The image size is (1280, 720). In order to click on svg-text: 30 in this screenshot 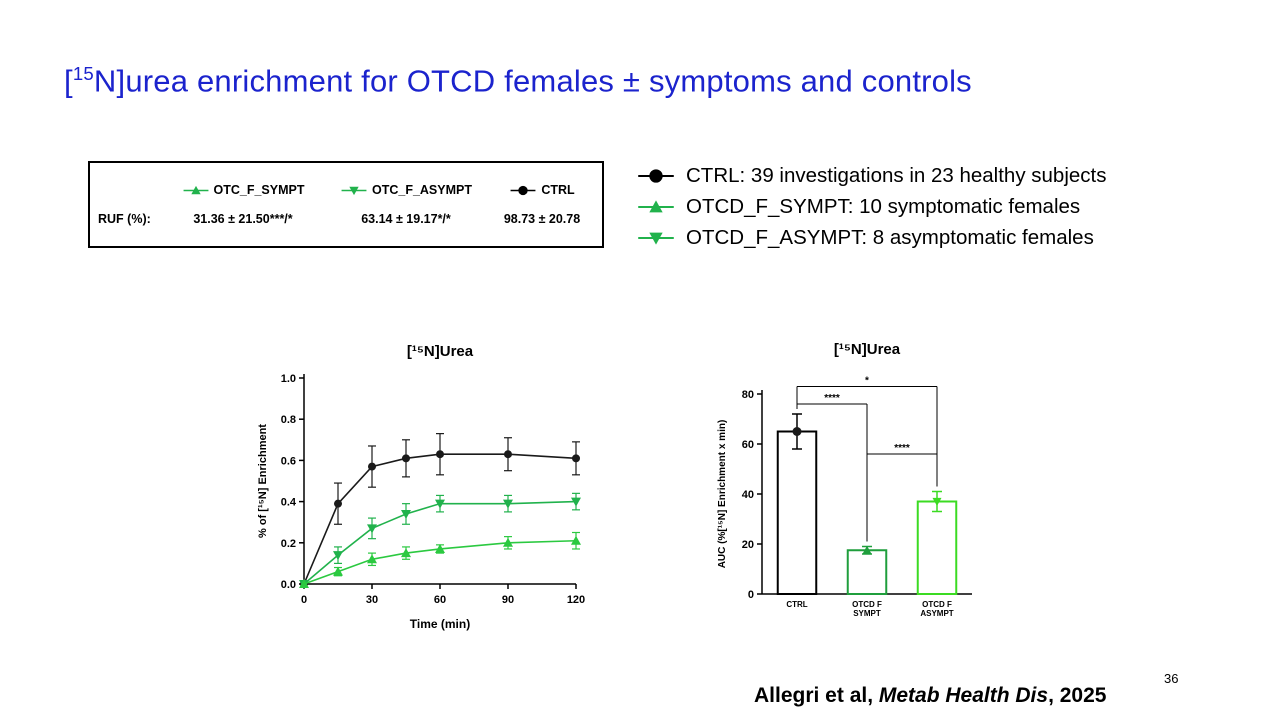, I will do `click(372, 600)`.